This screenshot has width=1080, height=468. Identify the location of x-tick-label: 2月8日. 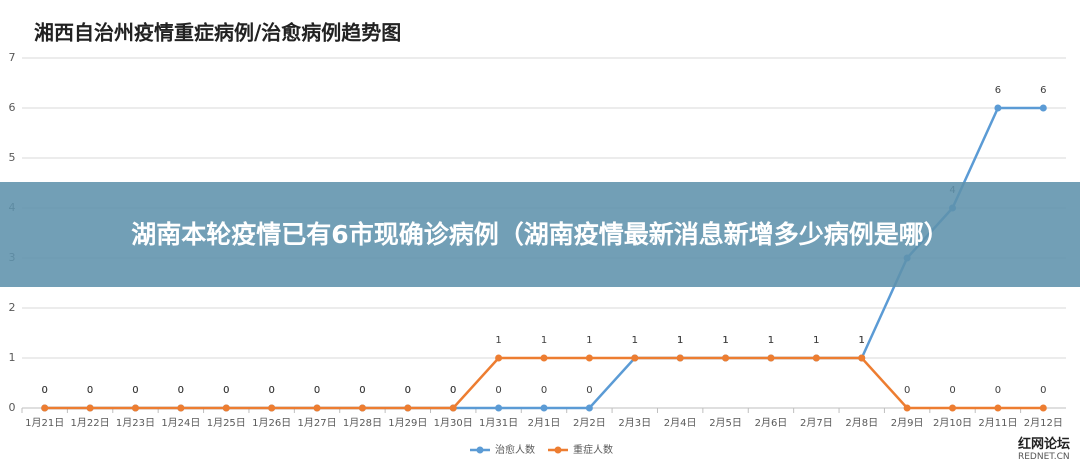
(861, 423).